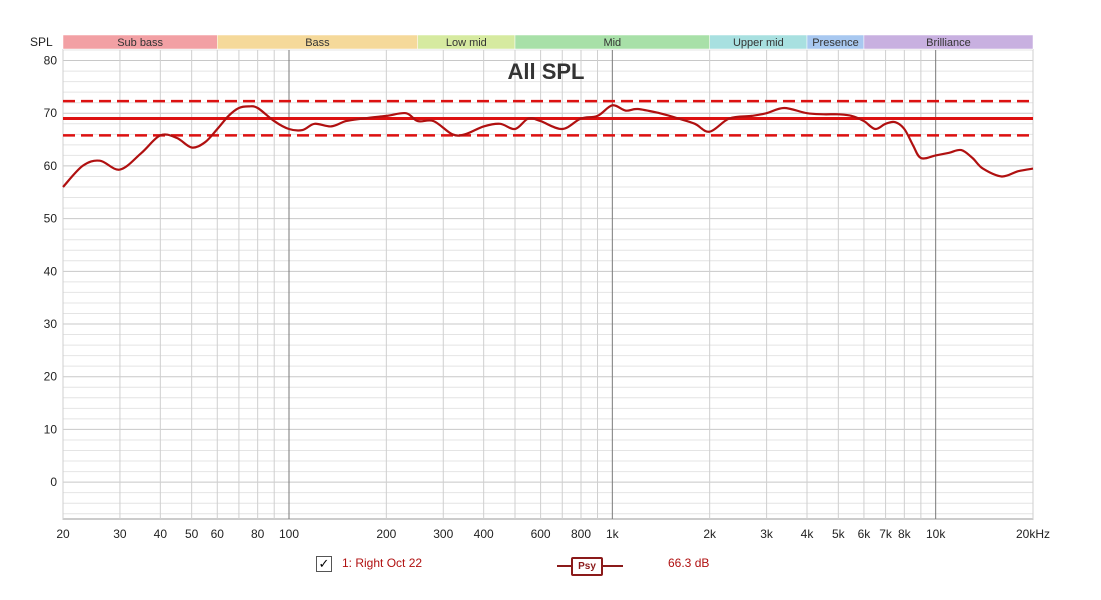 The image size is (1101, 600). Describe the element at coordinates (466, 43) in the screenshot. I see `band-label: Low mid` at that location.